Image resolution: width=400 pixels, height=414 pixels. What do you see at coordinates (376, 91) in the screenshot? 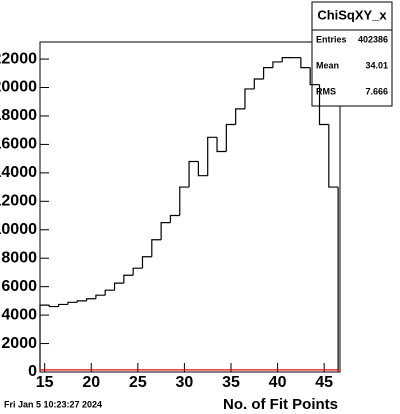
I see `stats-value: 7.666` at bounding box center [376, 91].